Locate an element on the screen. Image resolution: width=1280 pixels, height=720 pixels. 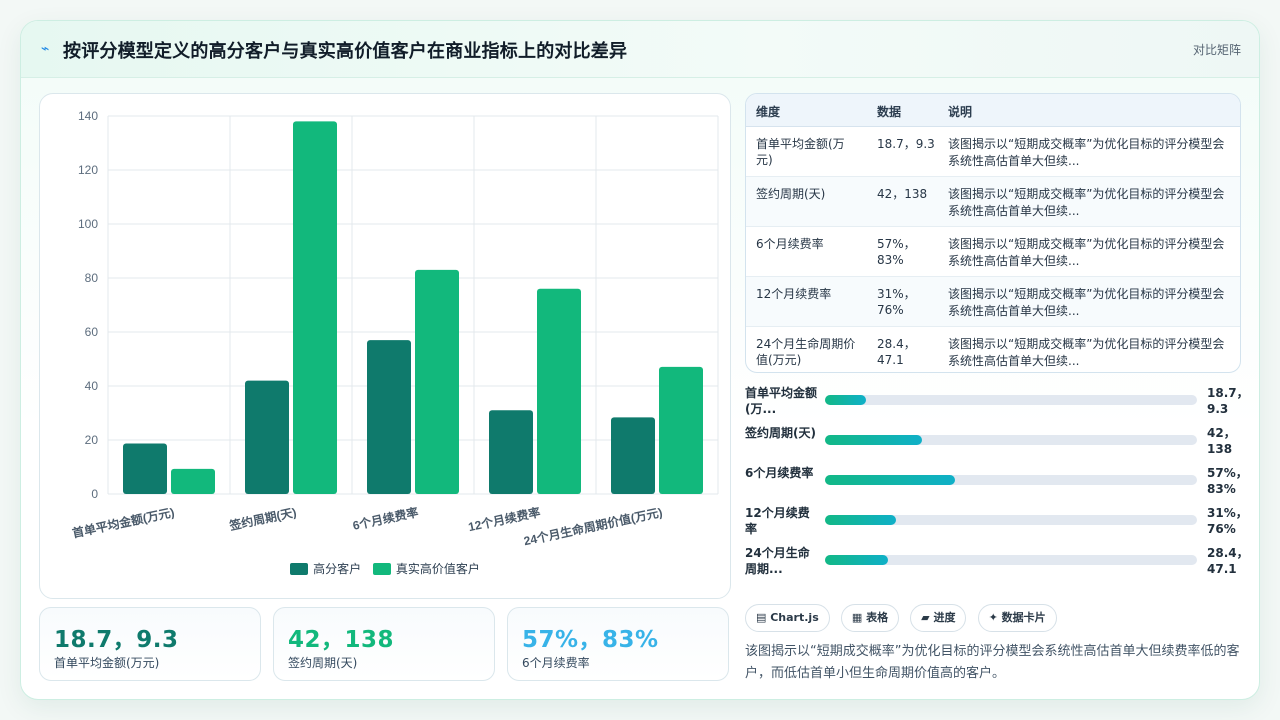
cell-dimension: 6个月续费率 is located at coordinates (790, 244).